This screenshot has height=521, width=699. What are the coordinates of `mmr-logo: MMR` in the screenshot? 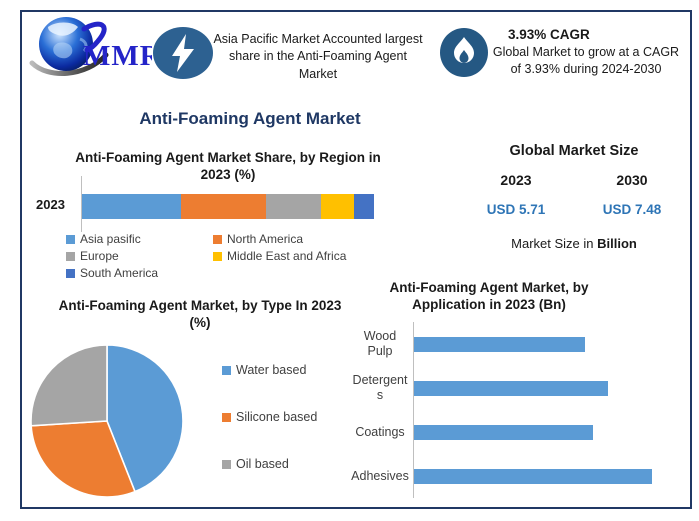 It's located at (94, 48).